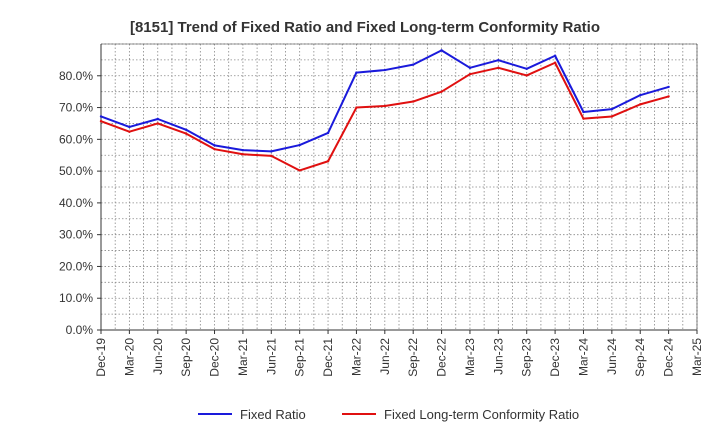 The image size is (720, 445). What do you see at coordinates (271, 356) in the screenshot?
I see `x-tick-label: Jun-21` at bounding box center [271, 356].